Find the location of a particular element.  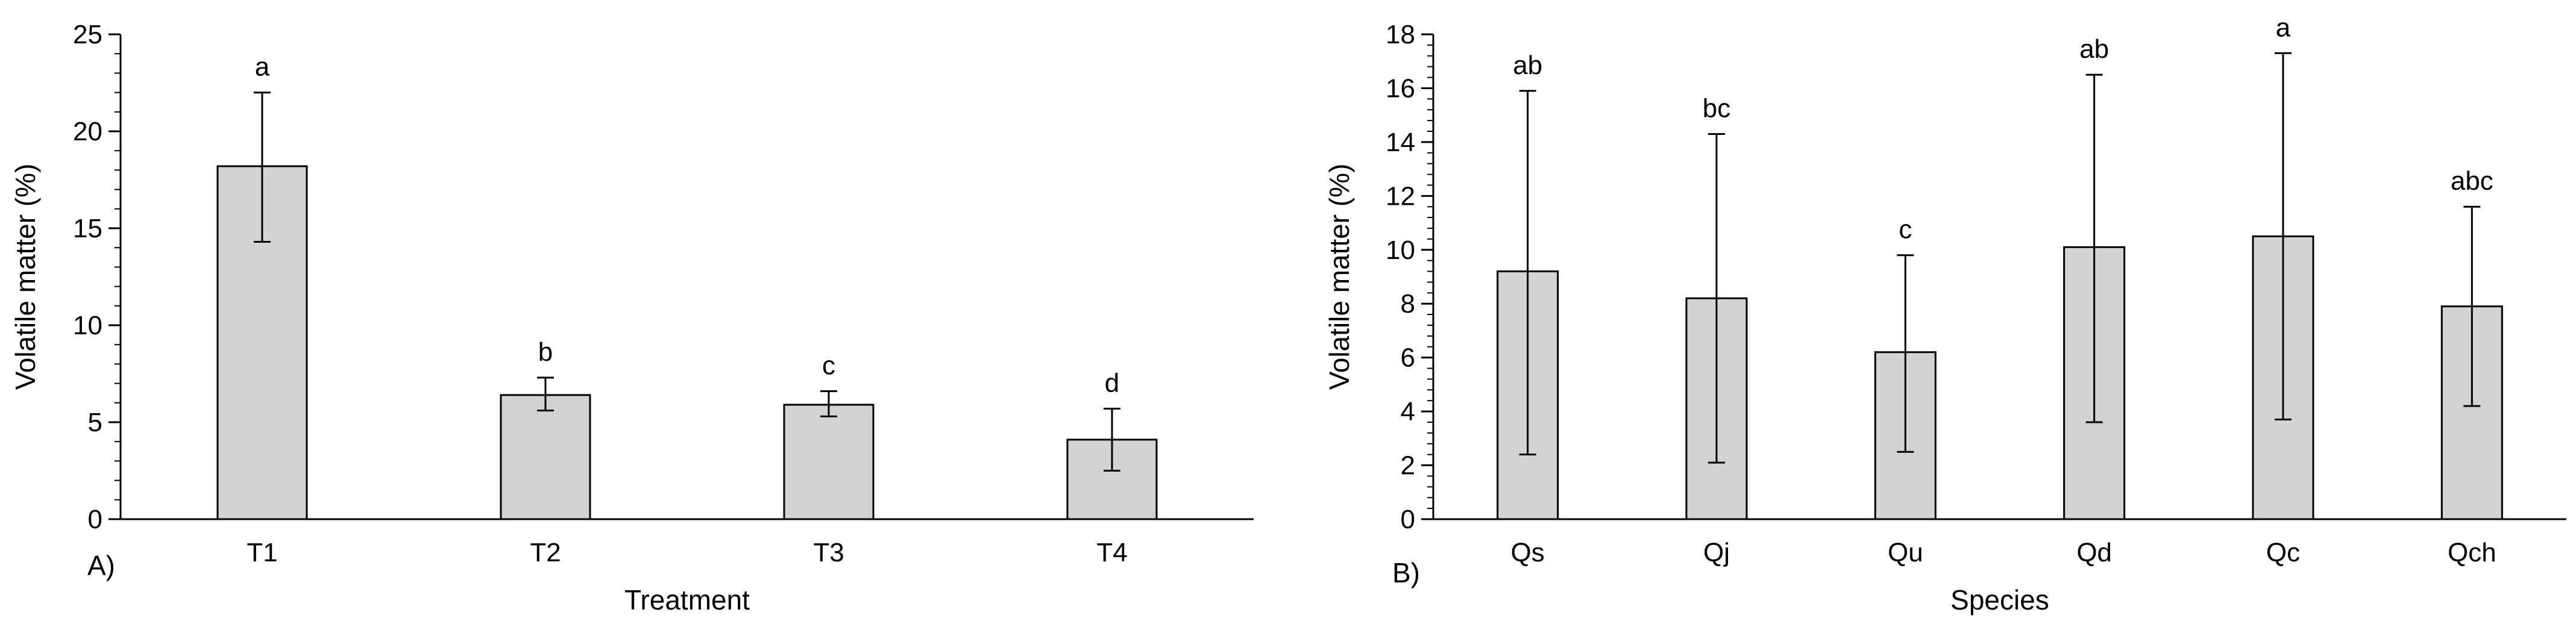

y-tick-label: 12 is located at coordinates (1400, 196).